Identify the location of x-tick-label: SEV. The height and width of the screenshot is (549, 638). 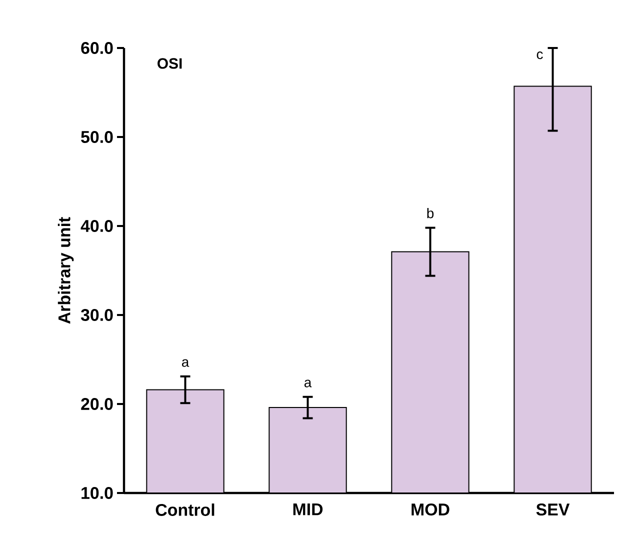
(553, 510).